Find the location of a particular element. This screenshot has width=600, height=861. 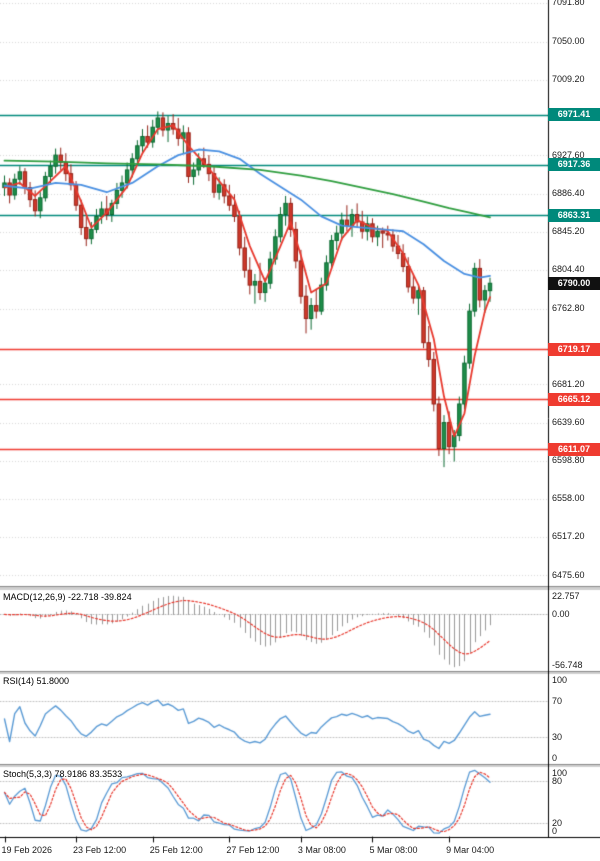

macd-indicator-label: MACD(12,26,9) -22.718 -39.824 is located at coordinates (67, 597).